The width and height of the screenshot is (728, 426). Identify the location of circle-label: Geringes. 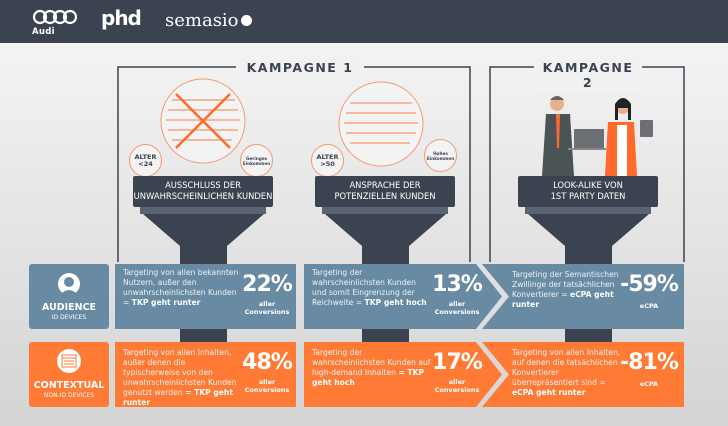
(256, 158).